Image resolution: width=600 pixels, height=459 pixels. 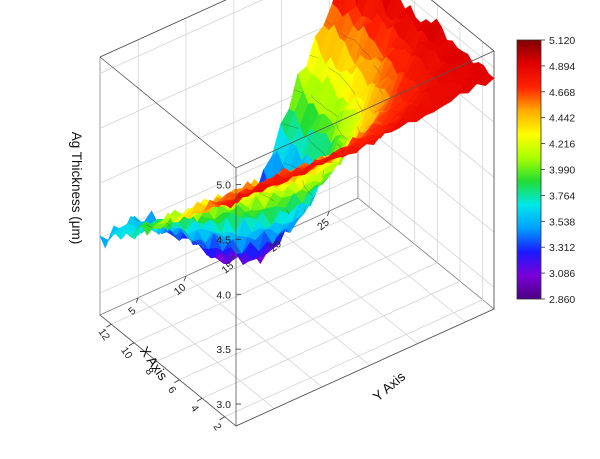 I want to click on x-tick-label: 6, so click(x=171, y=390).